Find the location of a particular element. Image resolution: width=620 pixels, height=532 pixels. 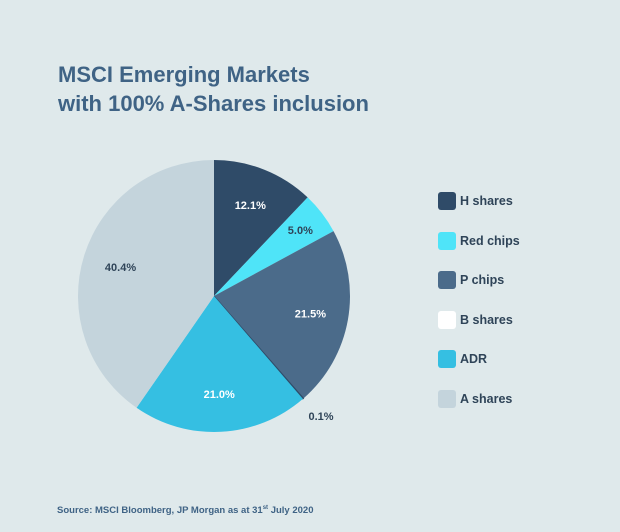

data-label: 21.5% is located at coordinates (310, 314).